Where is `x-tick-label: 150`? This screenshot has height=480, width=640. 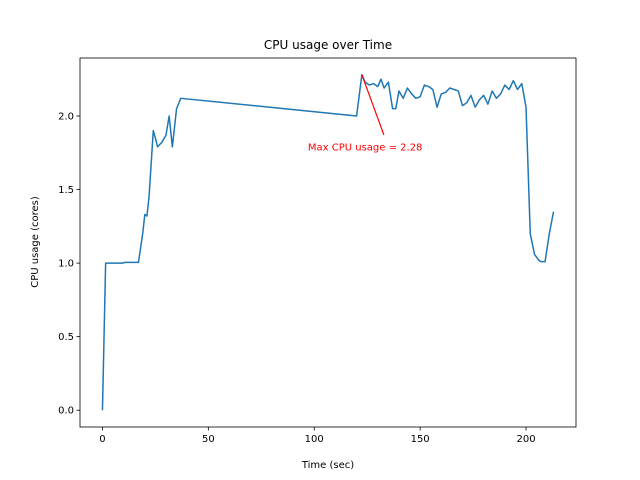
x-tick-label: 150 is located at coordinates (420, 439).